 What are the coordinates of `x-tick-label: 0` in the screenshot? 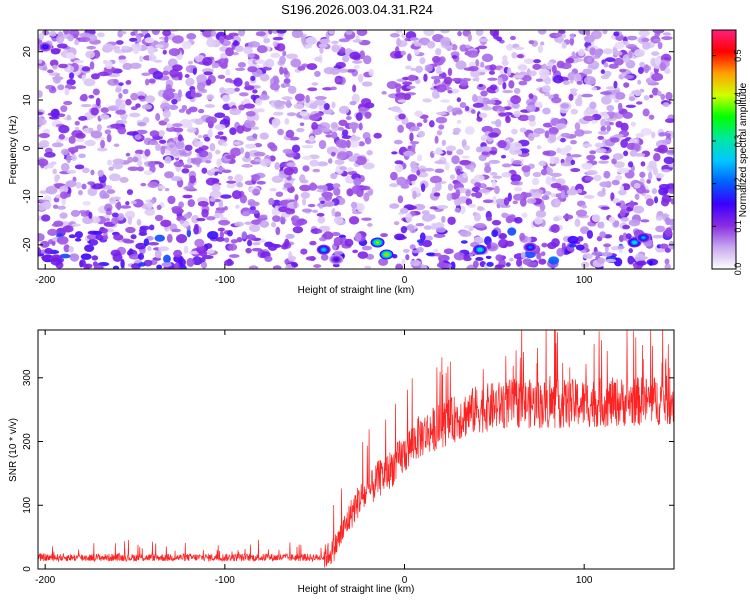 It's located at (405, 580).